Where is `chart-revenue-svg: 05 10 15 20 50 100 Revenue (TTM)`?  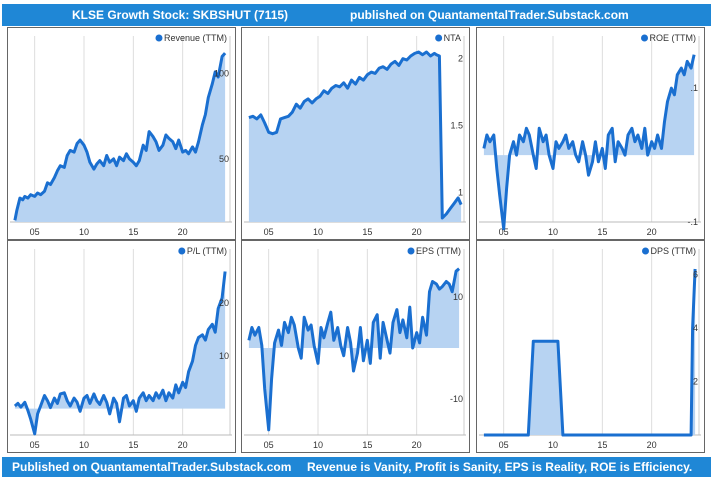 chart-revenue-svg: 05 10 15 20 50 100 Revenue (TTM) is located at coordinates (121, 135).